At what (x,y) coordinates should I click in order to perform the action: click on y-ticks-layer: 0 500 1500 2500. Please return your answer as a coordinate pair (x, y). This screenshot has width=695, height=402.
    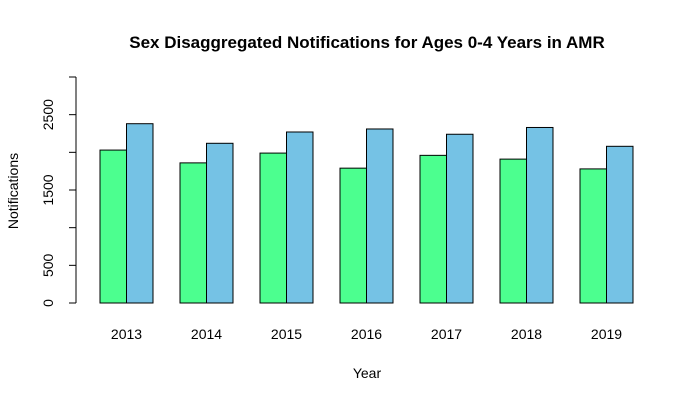
    Looking at the image, I should click on (58, 191).